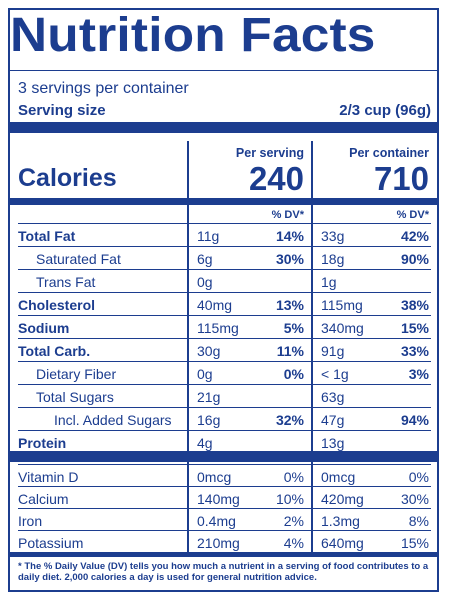 This screenshot has height=603, width=449. What do you see at coordinates (214, 477) in the screenshot?
I see `amount-per-serving: 0mcg` at bounding box center [214, 477].